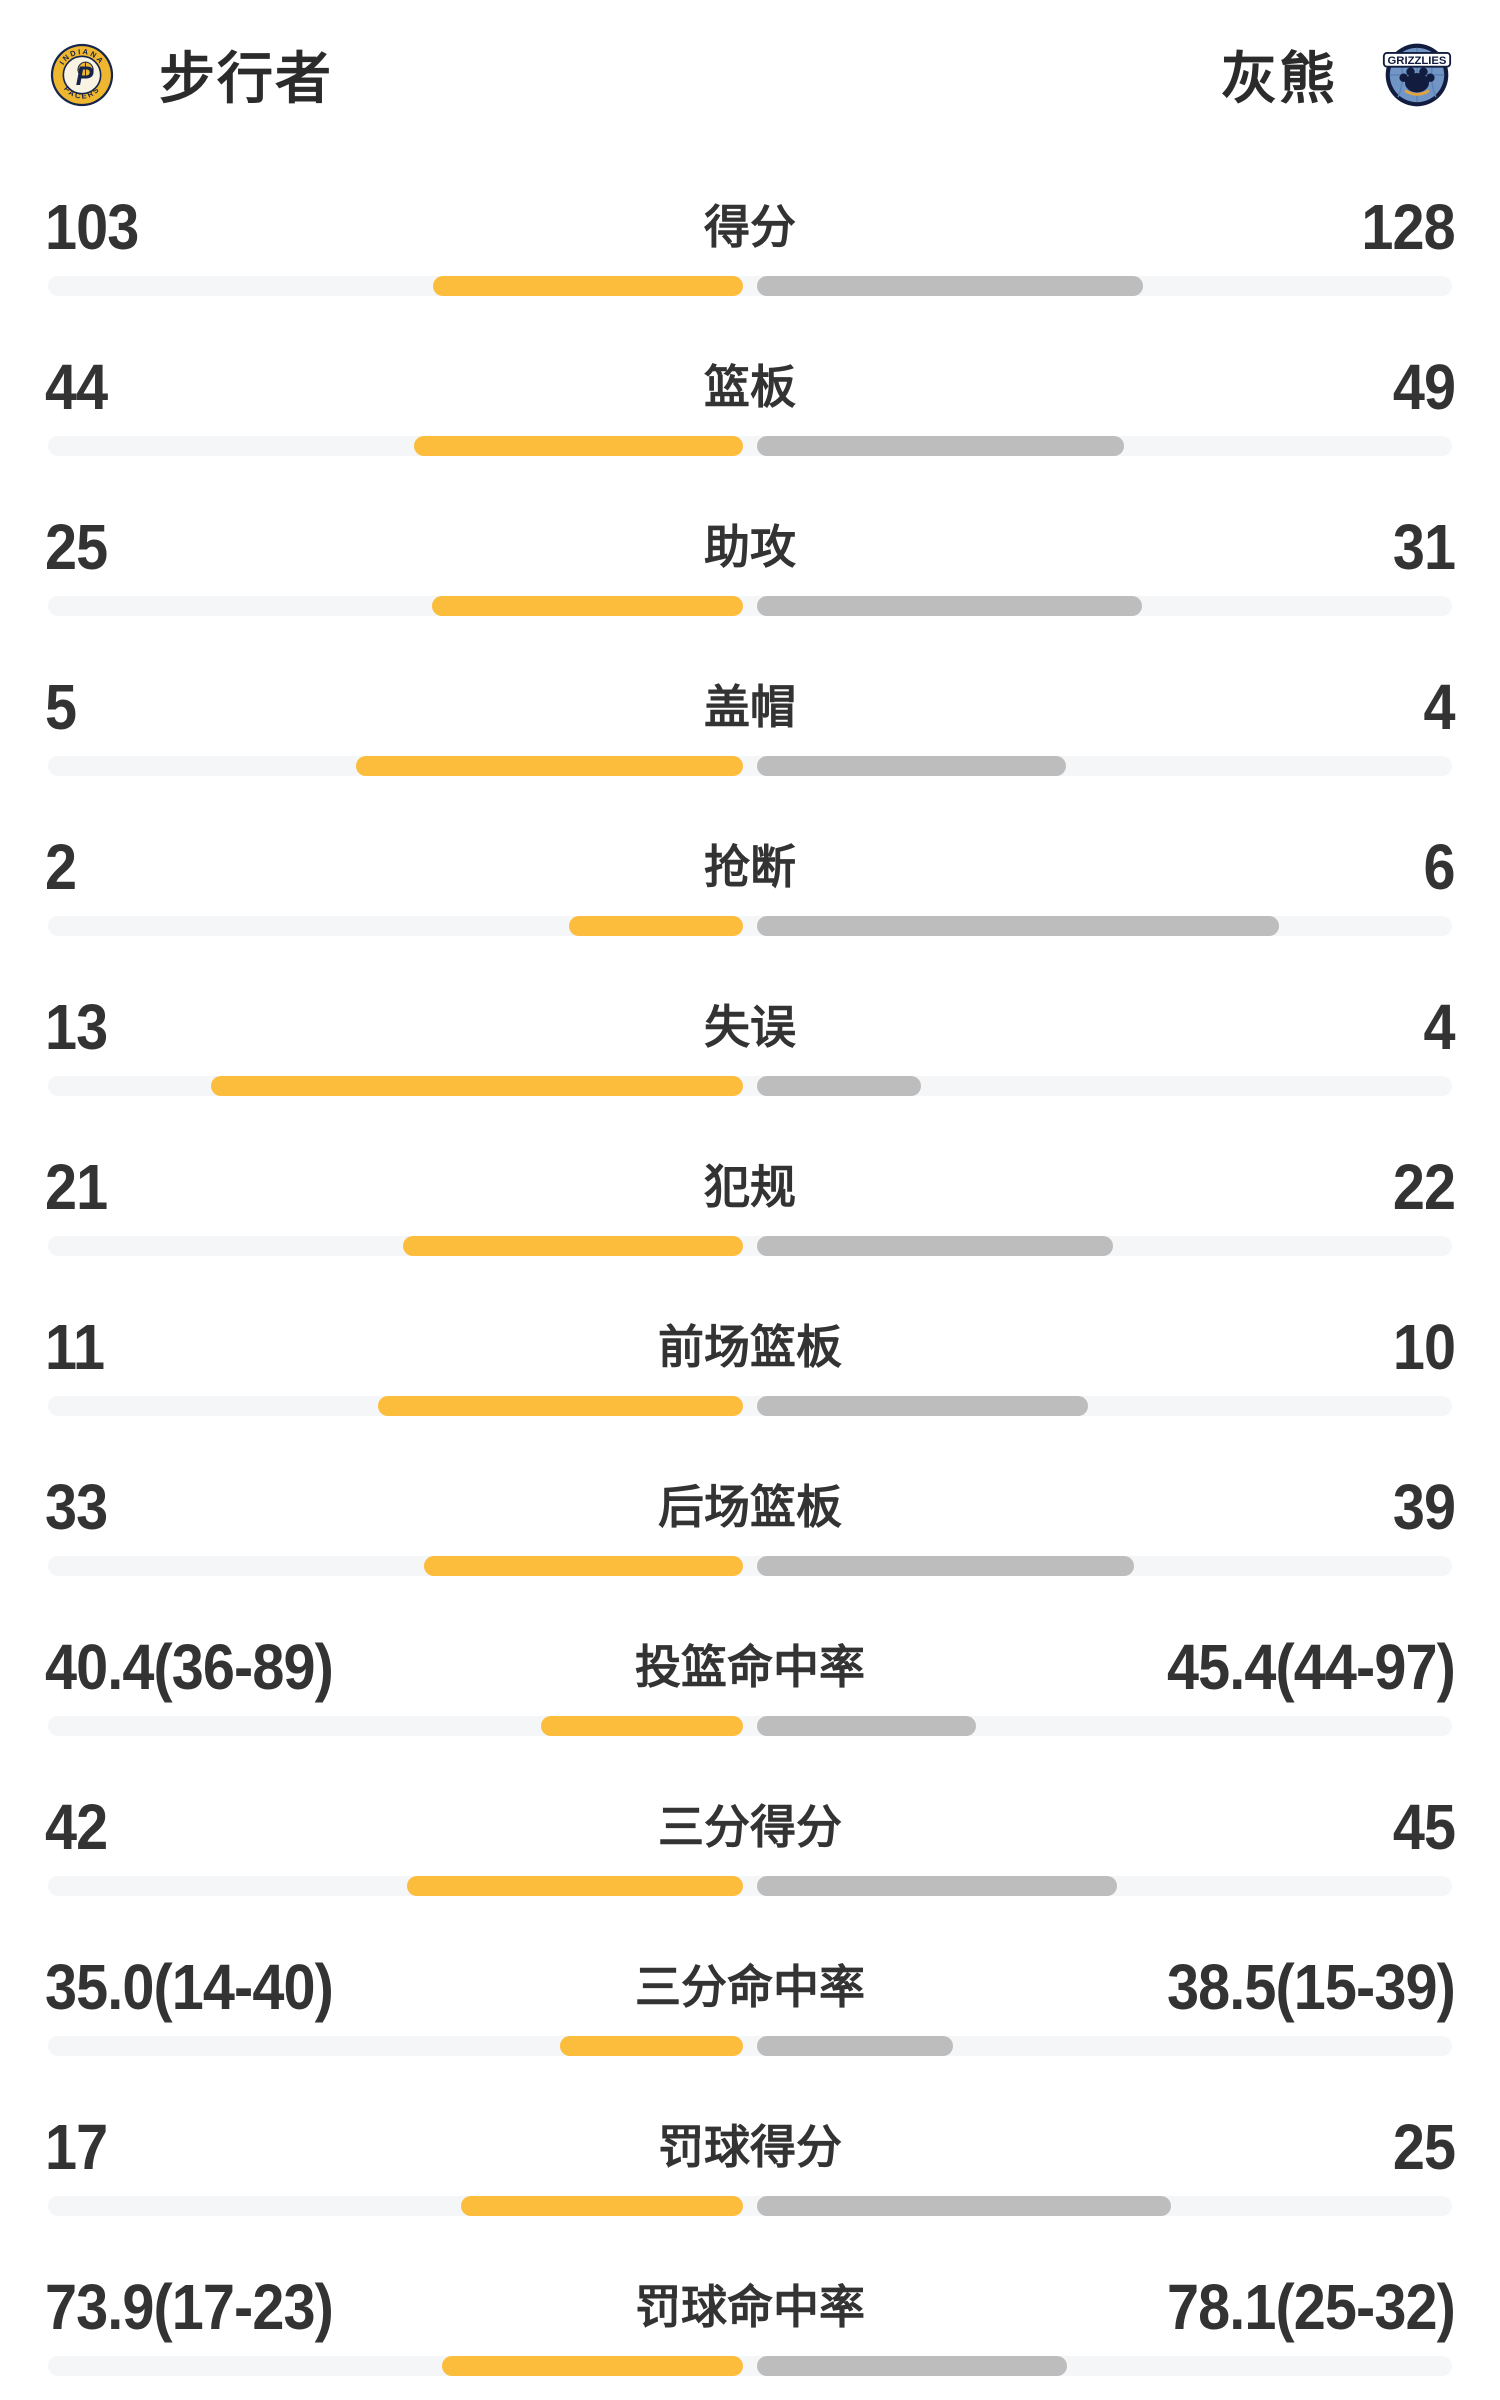 The width and height of the screenshot is (1500, 2400). I want to click on home-value: 33, so click(76, 1507).